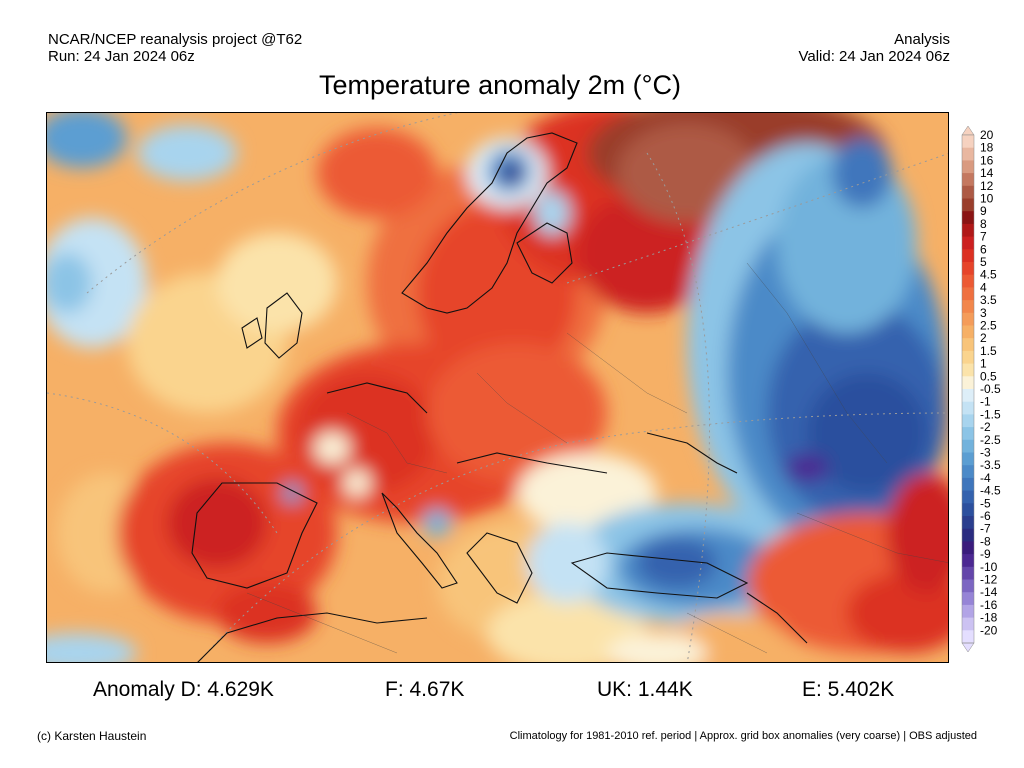 This screenshot has height=768, width=1024. I want to click on colorbar-tick-label: 20, so click(987, 135).